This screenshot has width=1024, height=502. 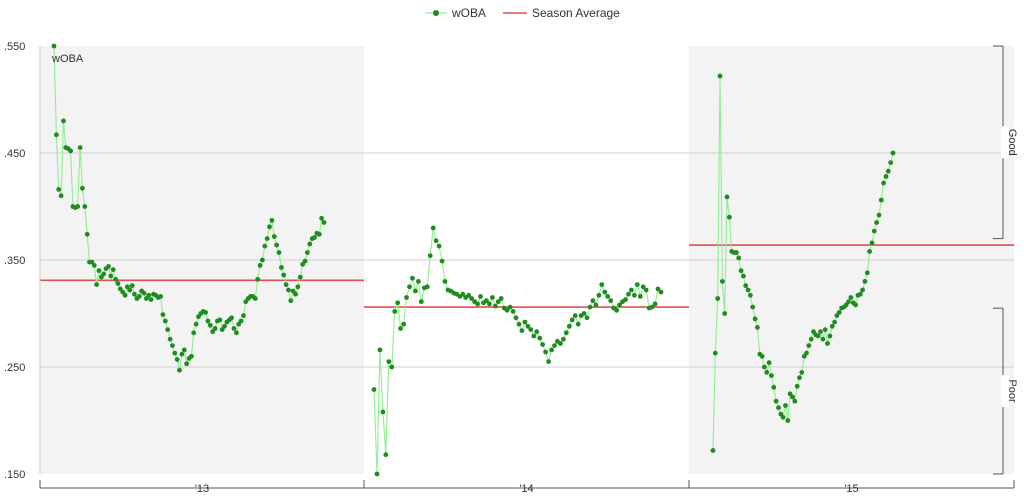 What do you see at coordinates (436, 13) in the screenshot?
I see `legend-woba-dot-swatch` at bounding box center [436, 13].